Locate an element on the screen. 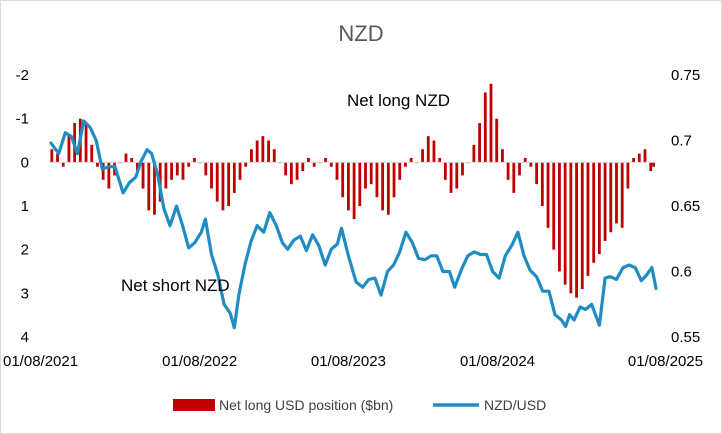  legend: Net long USD position ($bn) NZD/USD is located at coordinates (359, 405).